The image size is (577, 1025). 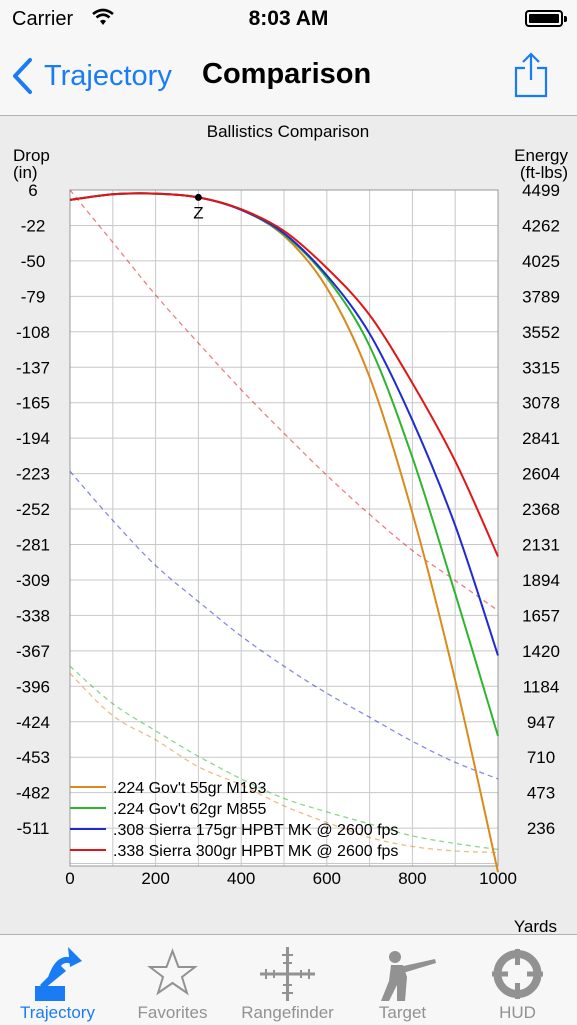 I want to click on crosshair-icon, so click(x=287, y=974).